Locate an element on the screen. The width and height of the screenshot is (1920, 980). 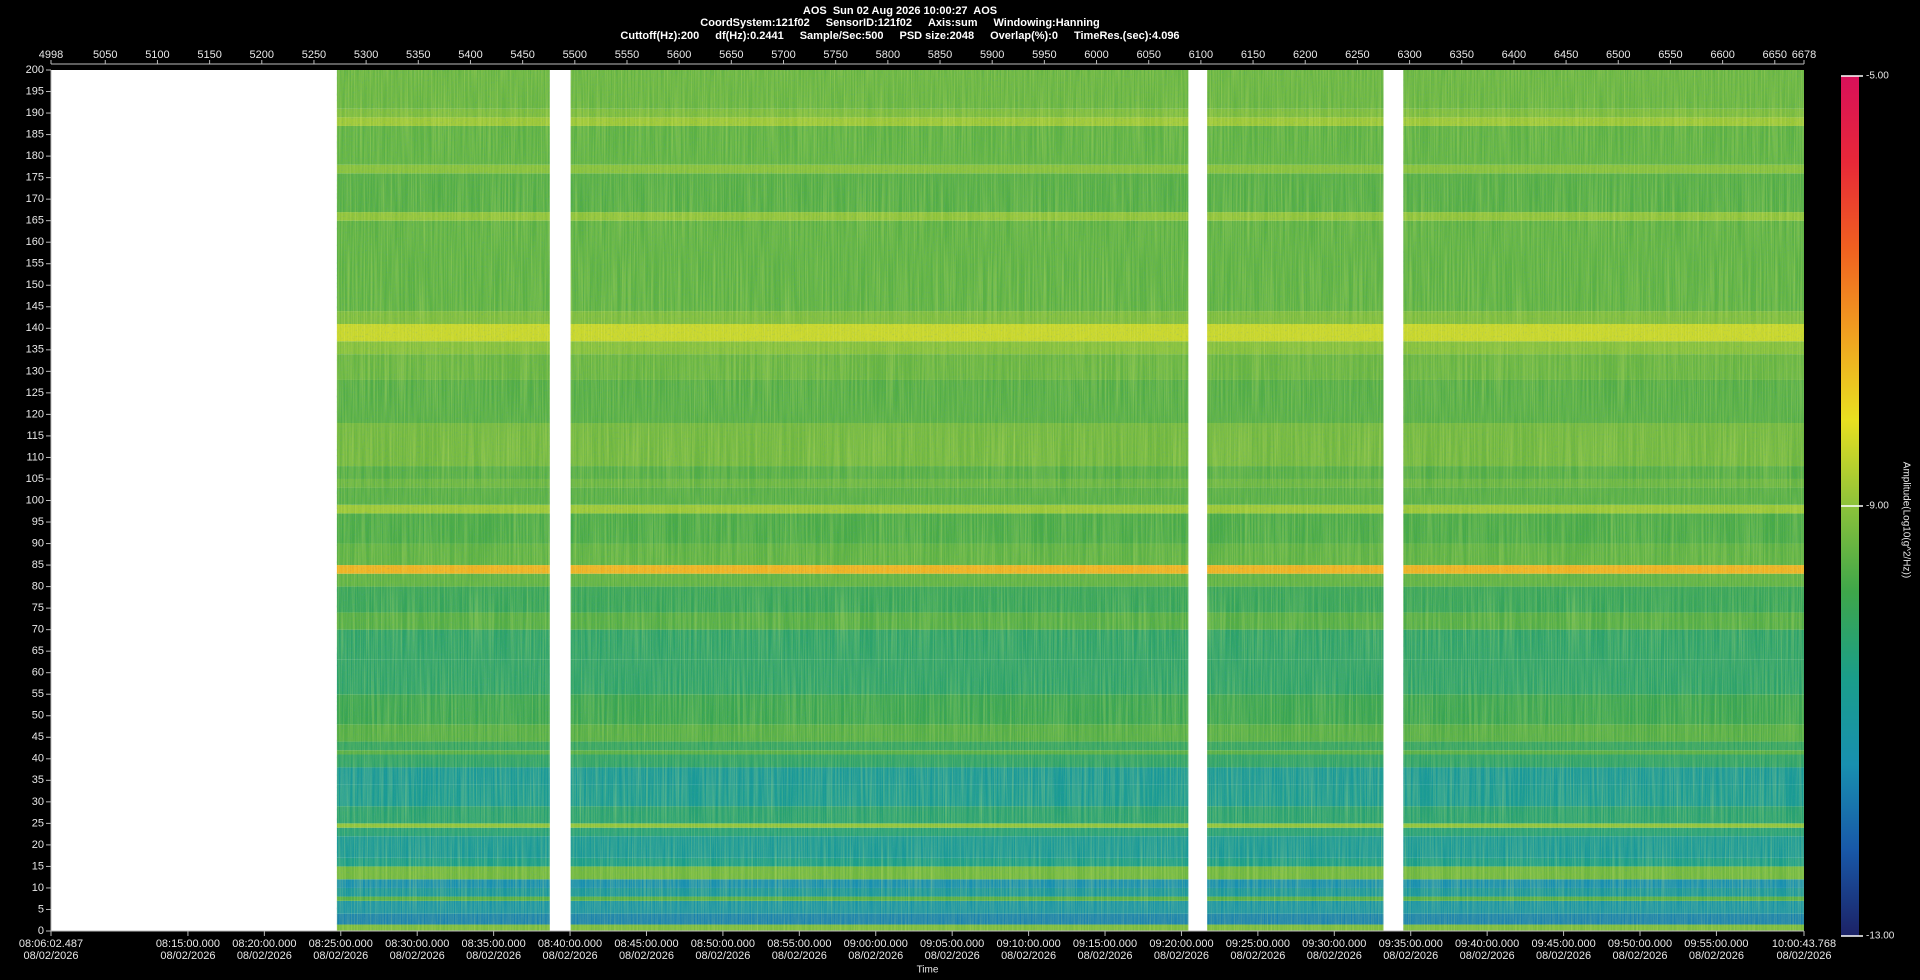
x2-tick-label: 5250 is located at coordinates (314, 55).